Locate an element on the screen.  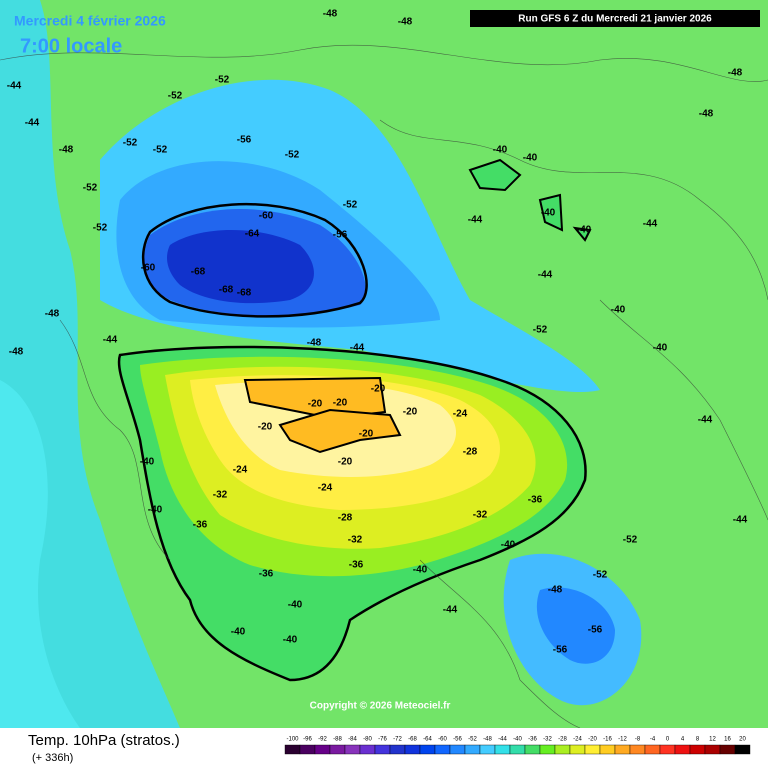
legend-label: 4 is located at coordinates (683, 740).